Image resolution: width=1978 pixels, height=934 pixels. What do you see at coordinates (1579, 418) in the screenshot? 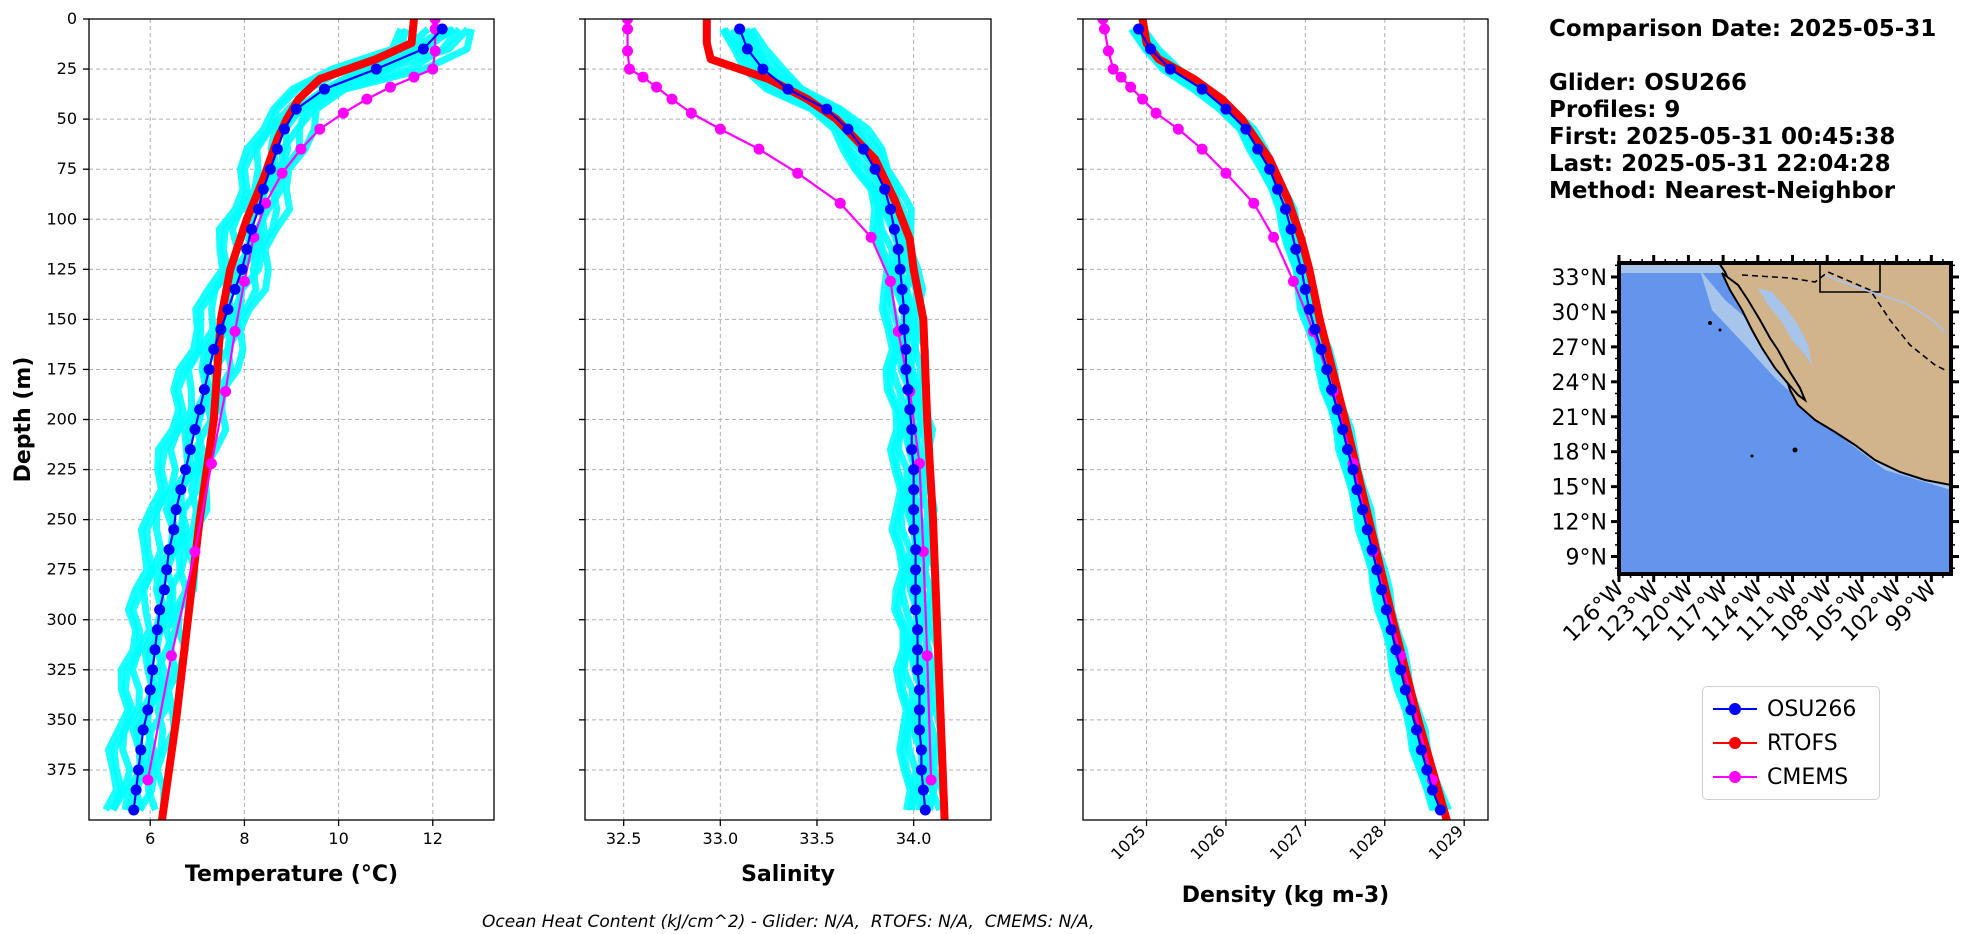
I see `map-lat-label: 21°N` at bounding box center [1579, 418].